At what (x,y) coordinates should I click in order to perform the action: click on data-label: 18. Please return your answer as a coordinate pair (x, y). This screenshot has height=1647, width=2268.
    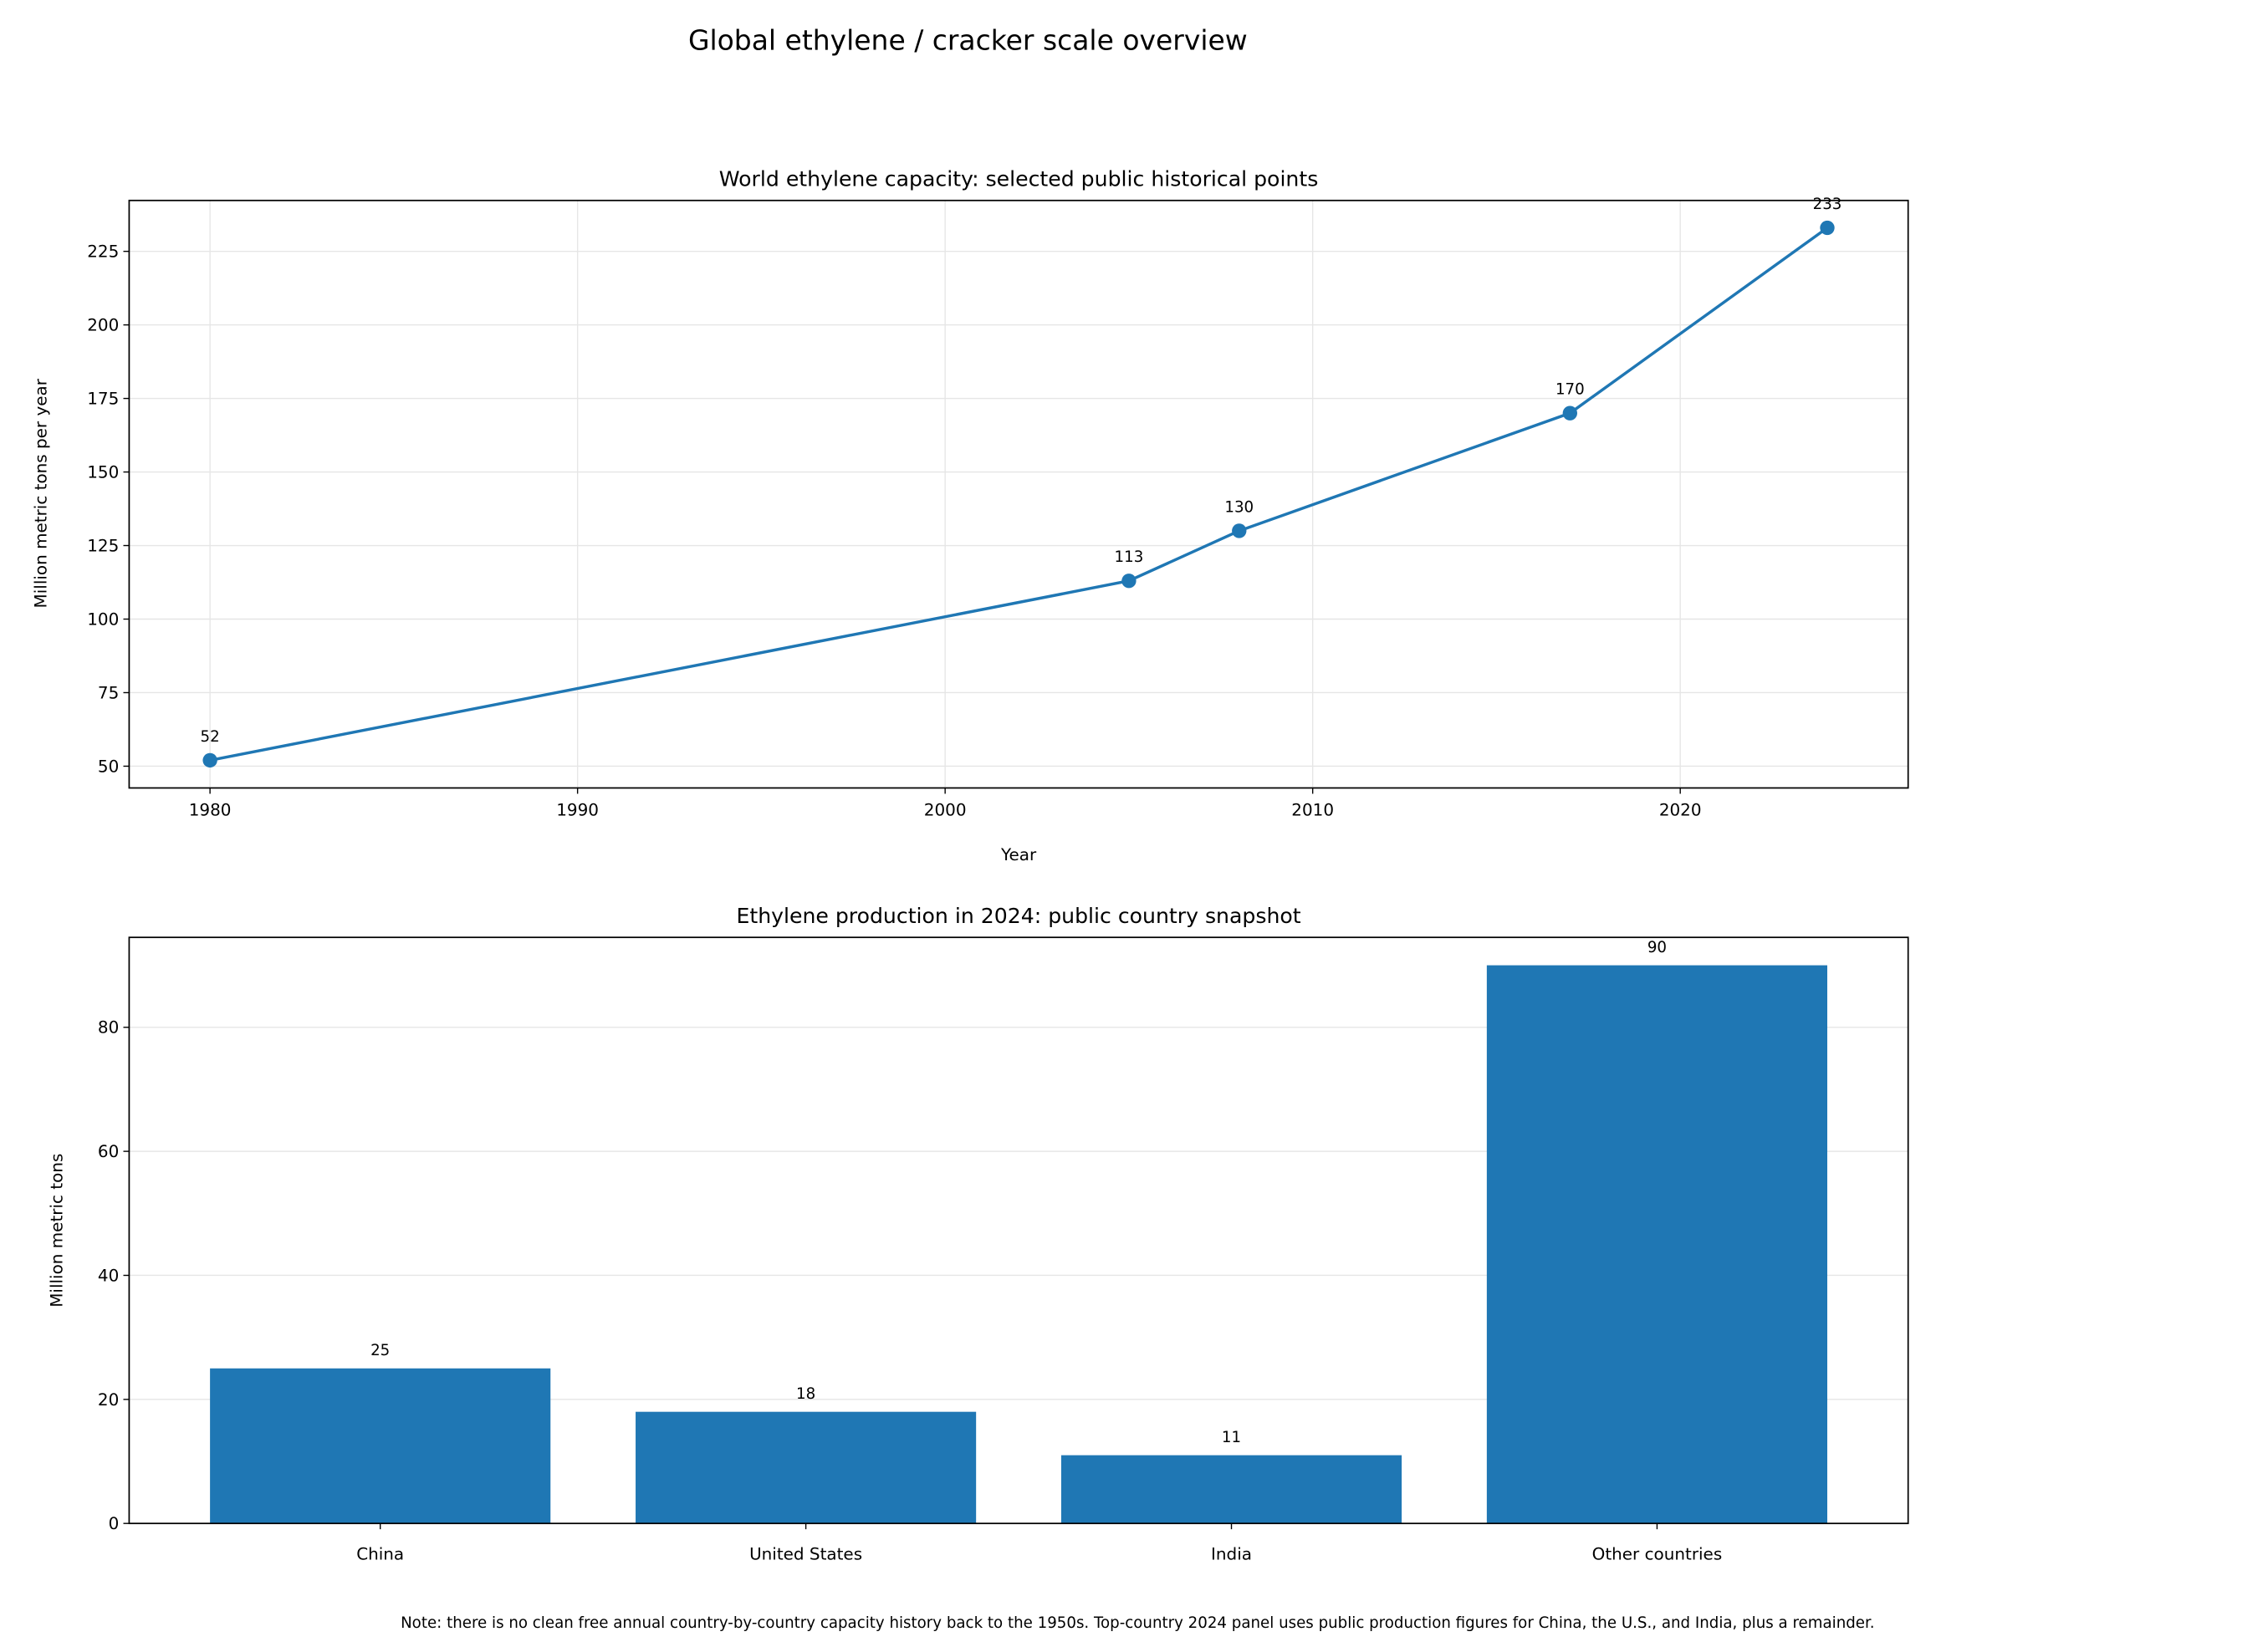
    Looking at the image, I should click on (805, 1394).